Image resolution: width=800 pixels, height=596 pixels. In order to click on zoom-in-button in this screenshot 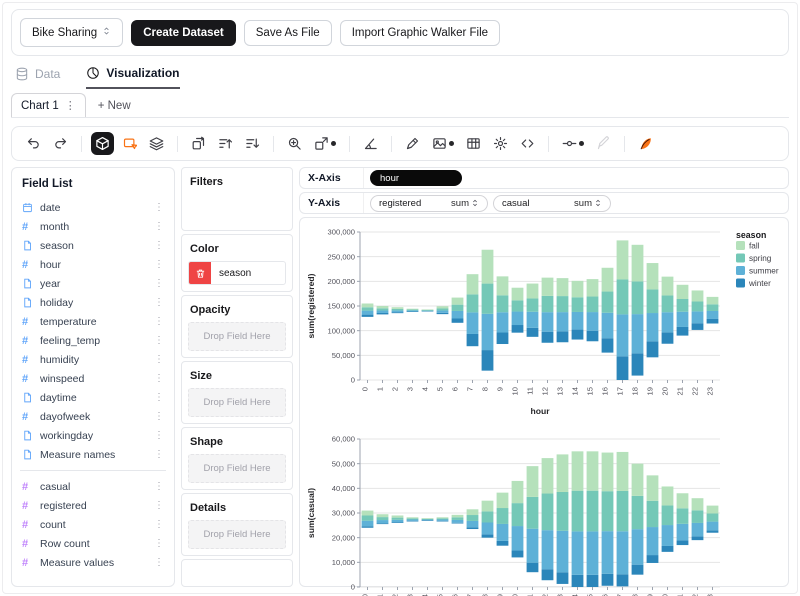, I will do `click(294, 143)`.